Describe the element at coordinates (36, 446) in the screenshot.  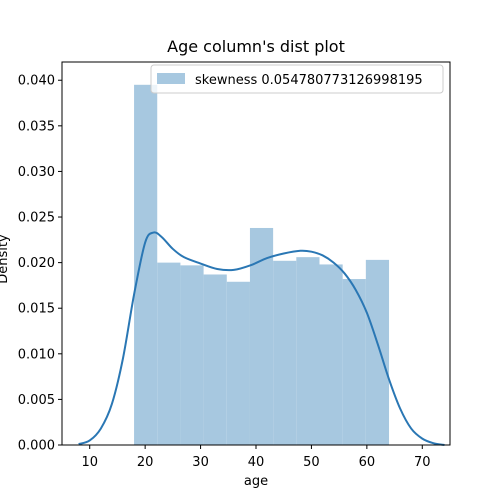
I see `y-tick-label: 0.000` at that location.